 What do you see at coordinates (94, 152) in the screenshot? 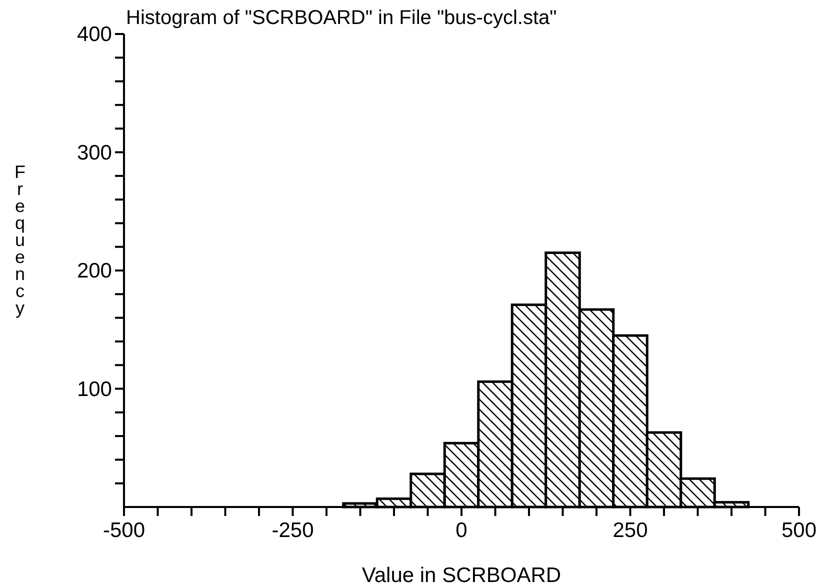
I see `y-tick-label: 300` at bounding box center [94, 152].